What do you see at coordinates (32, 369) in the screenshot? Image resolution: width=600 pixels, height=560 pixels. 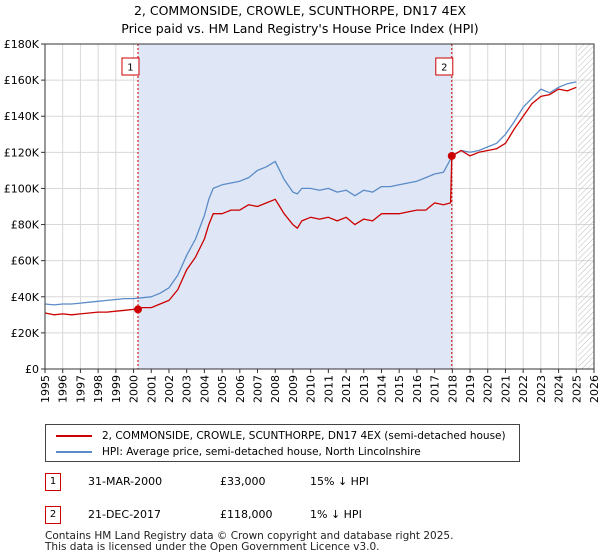 I see `y-tick-label: £0` at bounding box center [32, 369].